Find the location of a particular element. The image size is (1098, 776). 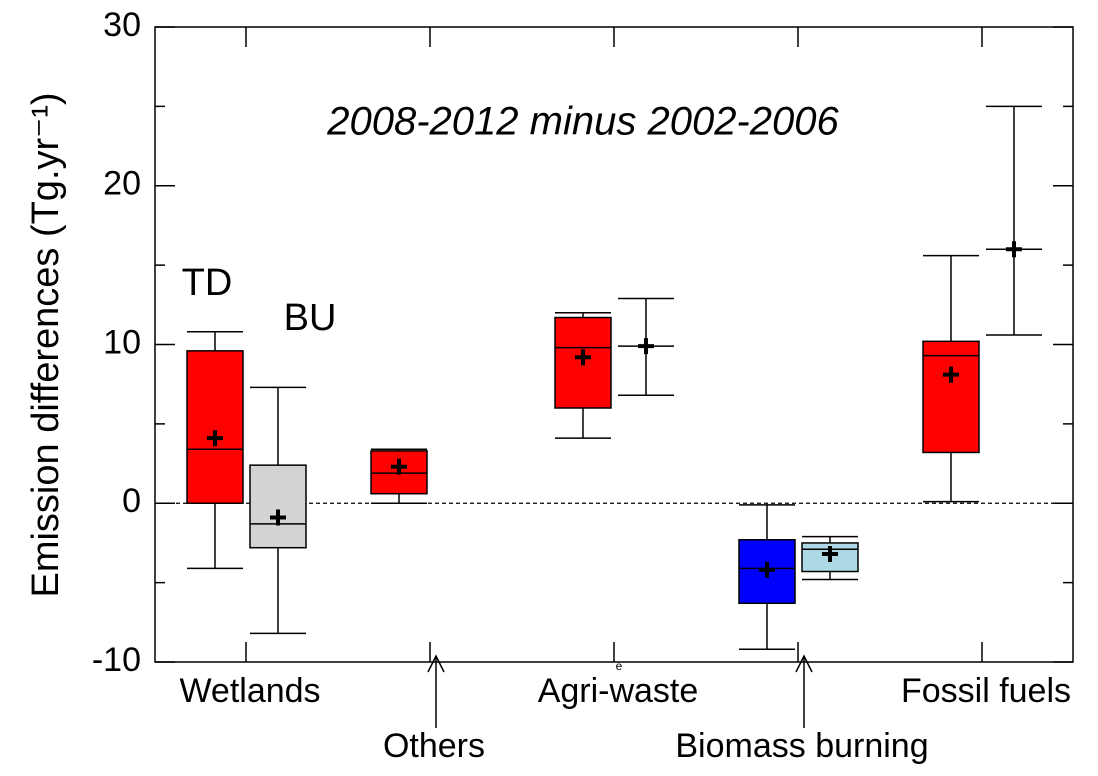

x-tick-label: Wetlands is located at coordinates (249, 691).